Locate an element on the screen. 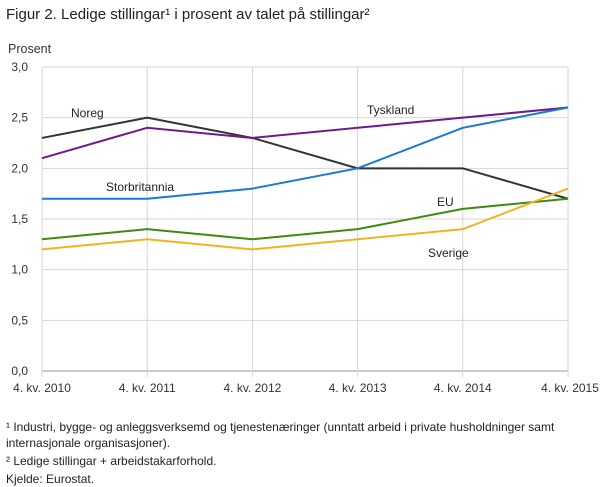  y-tick-label: 0,5 is located at coordinates (19, 320).